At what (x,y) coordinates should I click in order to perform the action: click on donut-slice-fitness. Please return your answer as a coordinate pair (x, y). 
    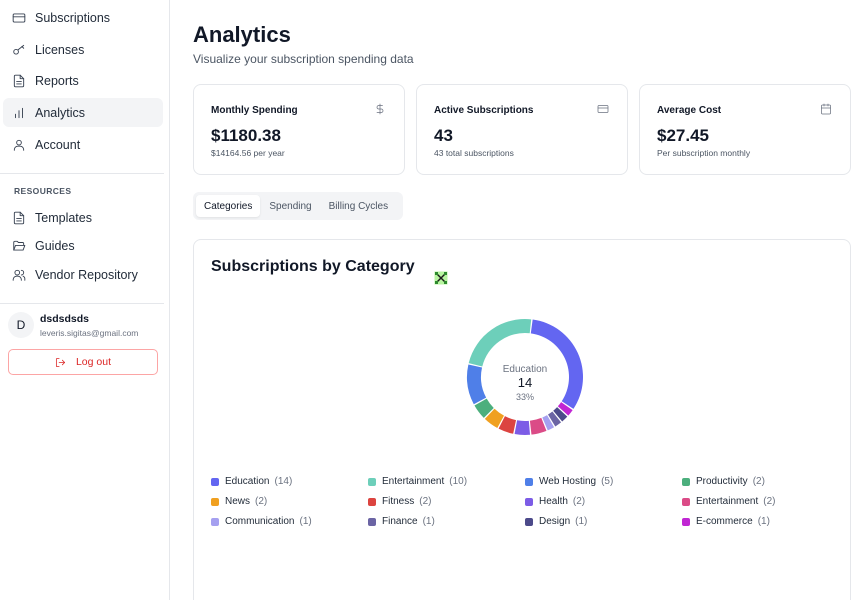
    Looking at the image, I should click on (507, 425).